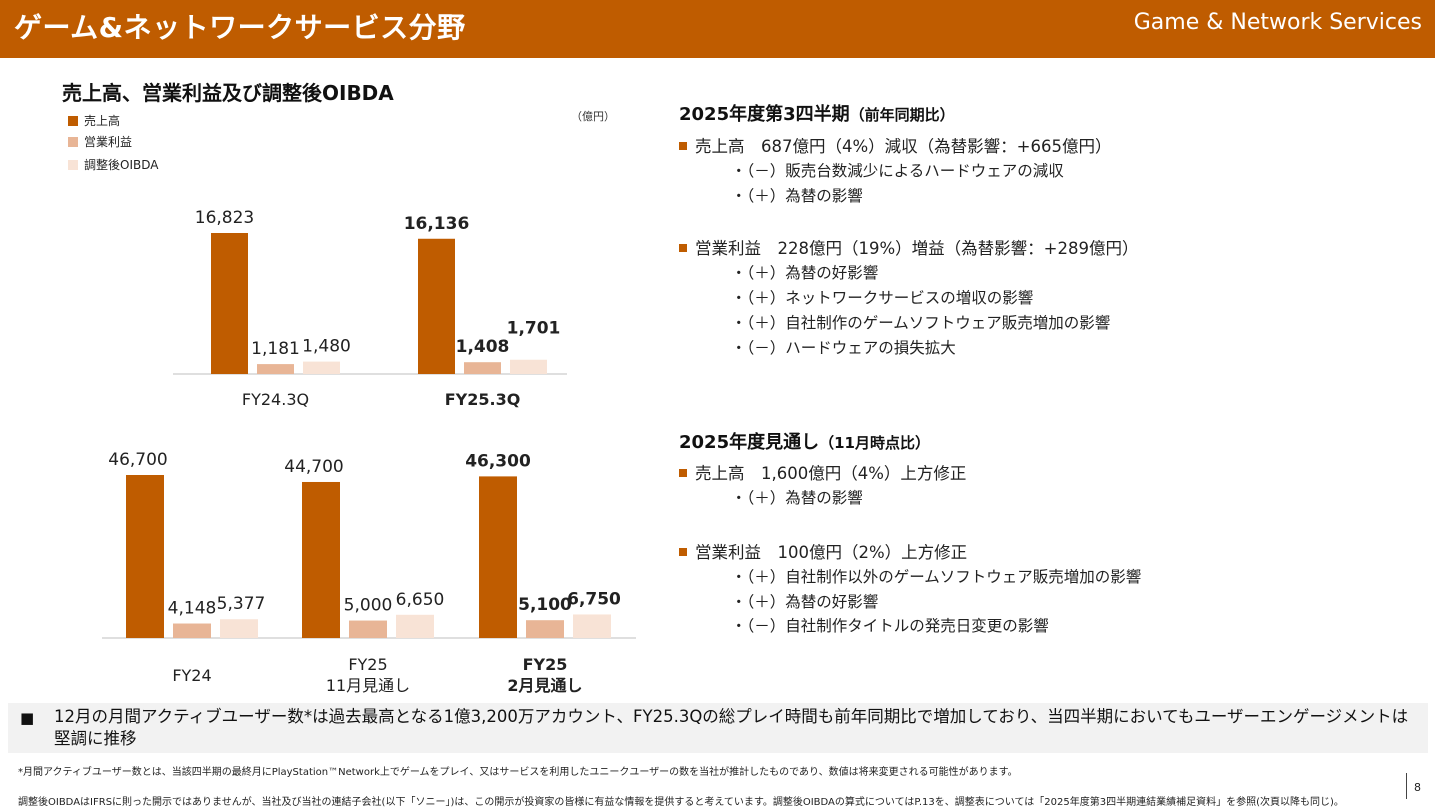 This screenshot has height=812, width=1435. I want to click on data-label-operating-income: 5,100, so click(545, 605).